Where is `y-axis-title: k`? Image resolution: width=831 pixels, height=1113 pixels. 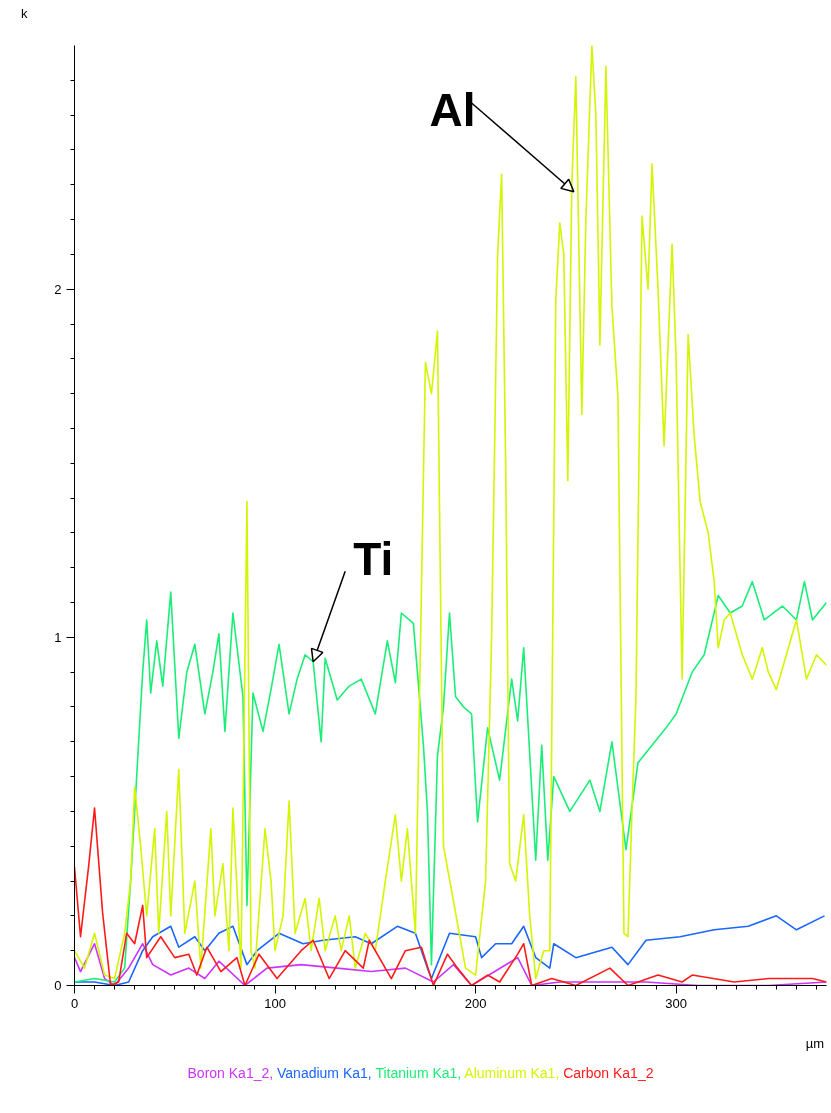
y-axis-title: k is located at coordinates (24, 14).